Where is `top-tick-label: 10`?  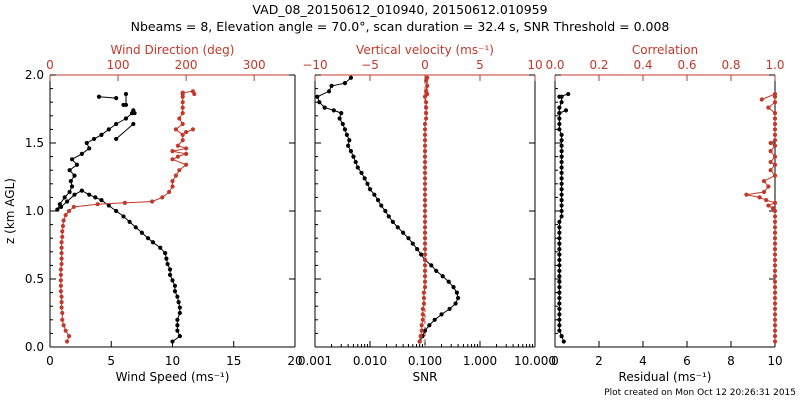
top-tick-label: 10 is located at coordinates (534, 65).